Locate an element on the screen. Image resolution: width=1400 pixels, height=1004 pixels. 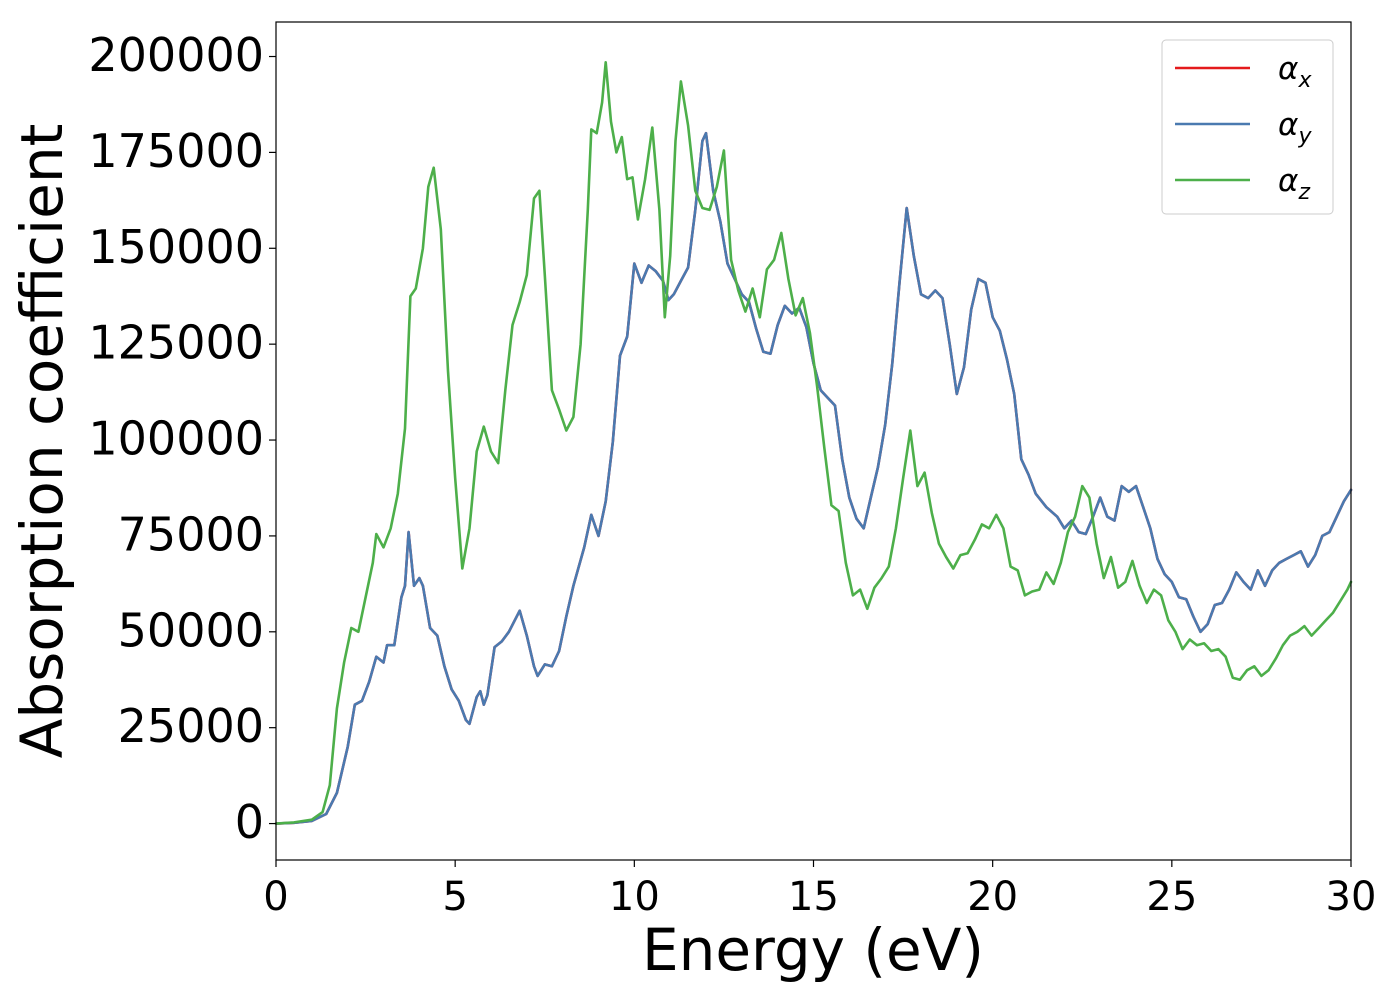
y-tick-label: 200000 is located at coordinates (176, 55).